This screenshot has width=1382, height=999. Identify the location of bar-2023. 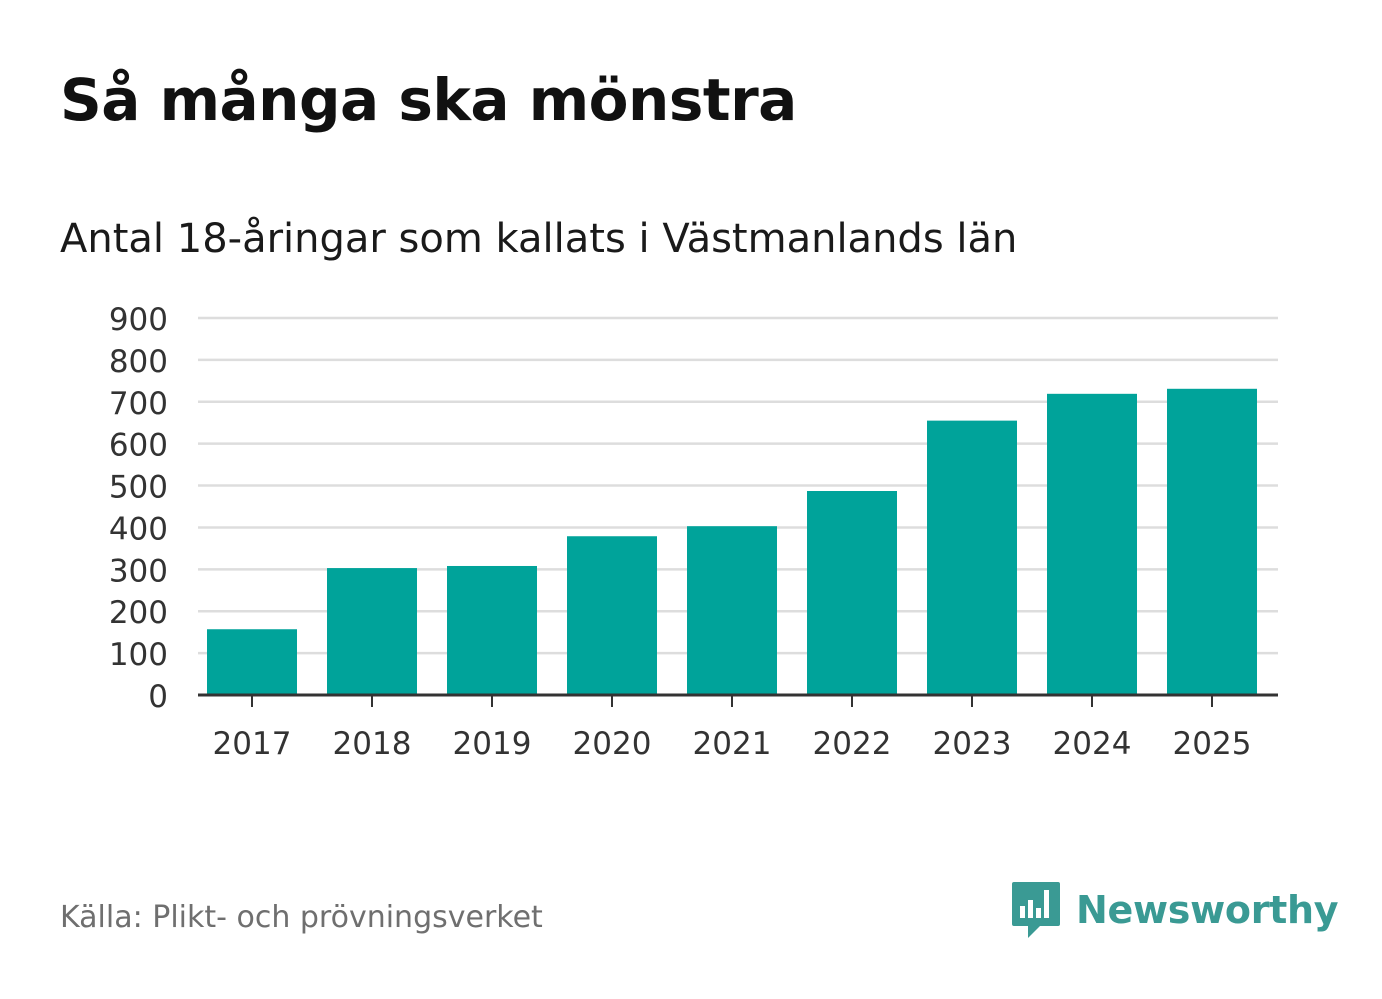
(972, 557).